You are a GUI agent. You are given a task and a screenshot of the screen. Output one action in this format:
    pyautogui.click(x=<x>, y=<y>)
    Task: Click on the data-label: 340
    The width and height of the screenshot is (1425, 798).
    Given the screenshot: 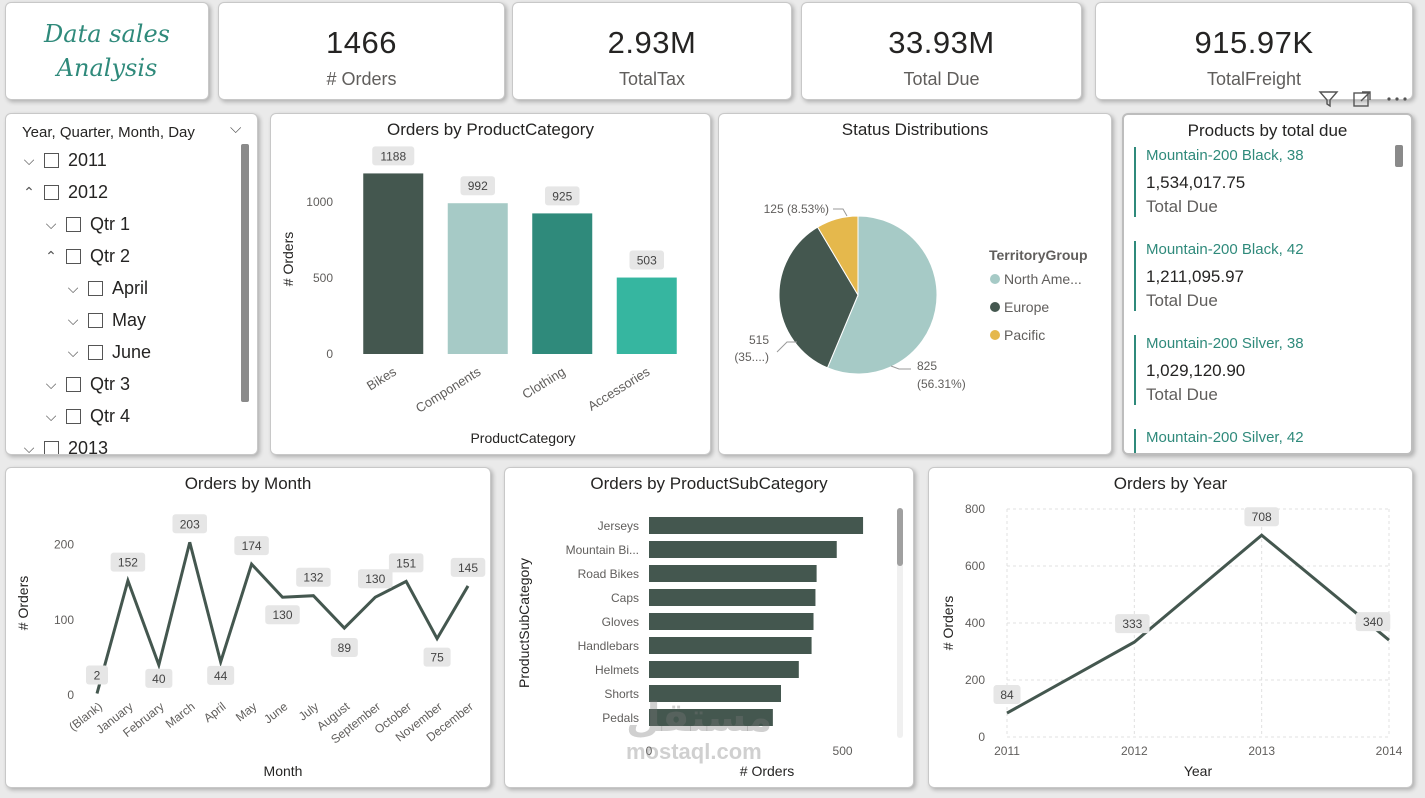 What is the action you would take?
    pyautogui.click(x=1373, y=622)
    